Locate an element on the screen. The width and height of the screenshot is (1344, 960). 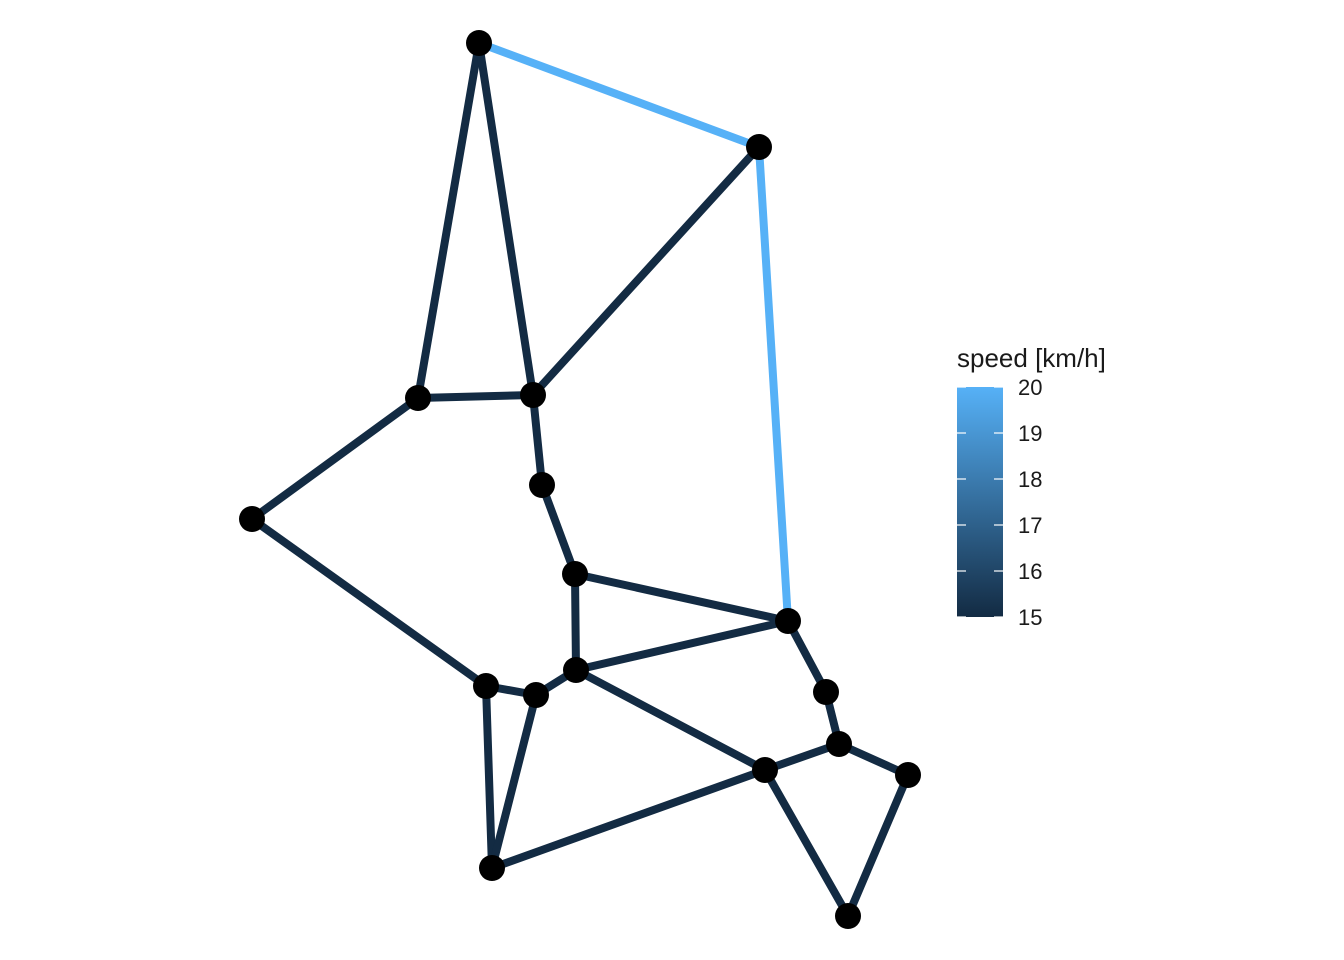
node-n18 is located at coordinates (848, 916).